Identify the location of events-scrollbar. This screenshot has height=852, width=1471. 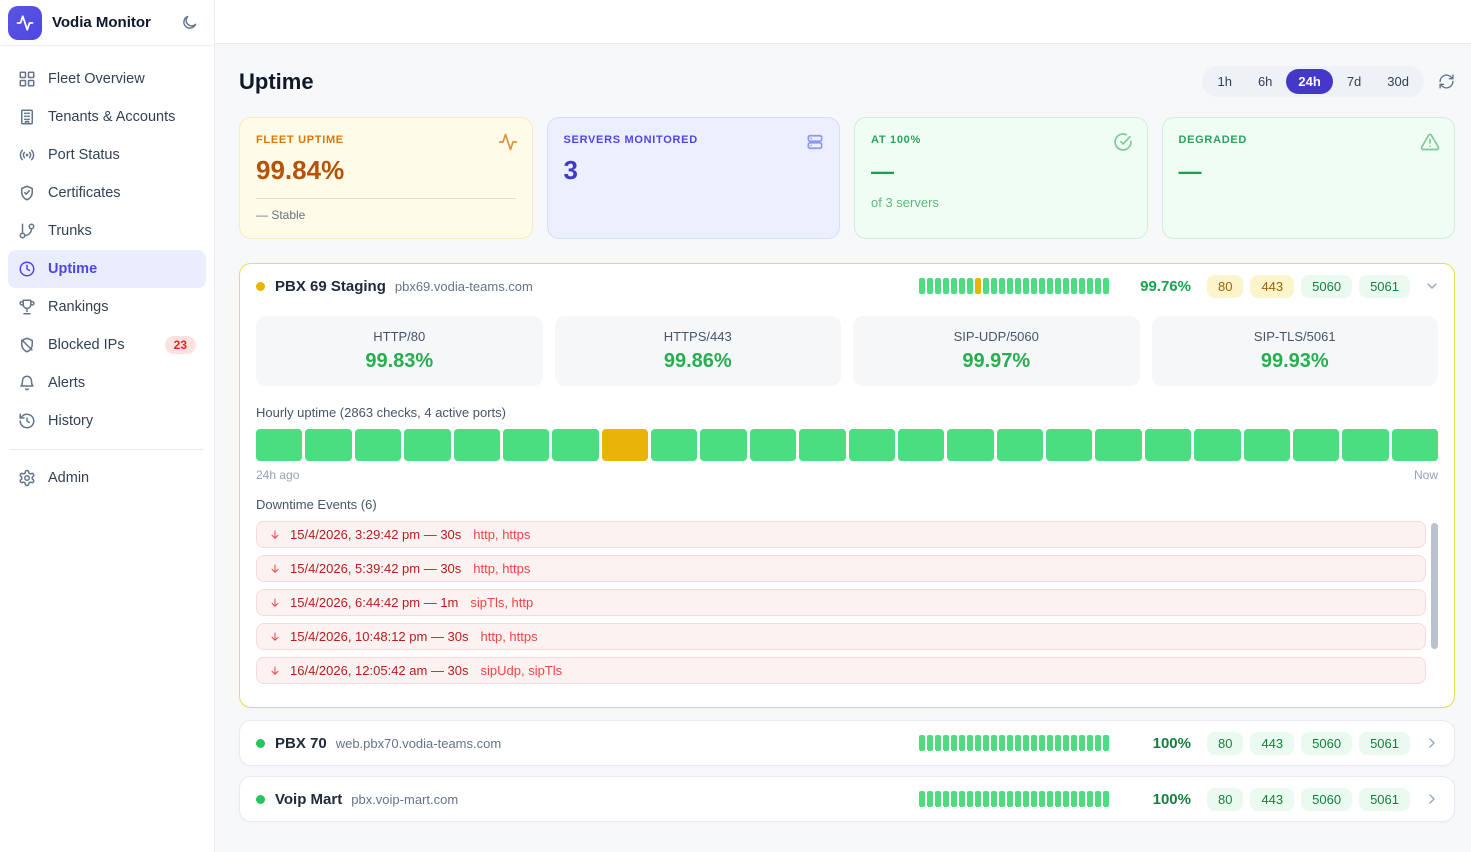
(1434, 586).